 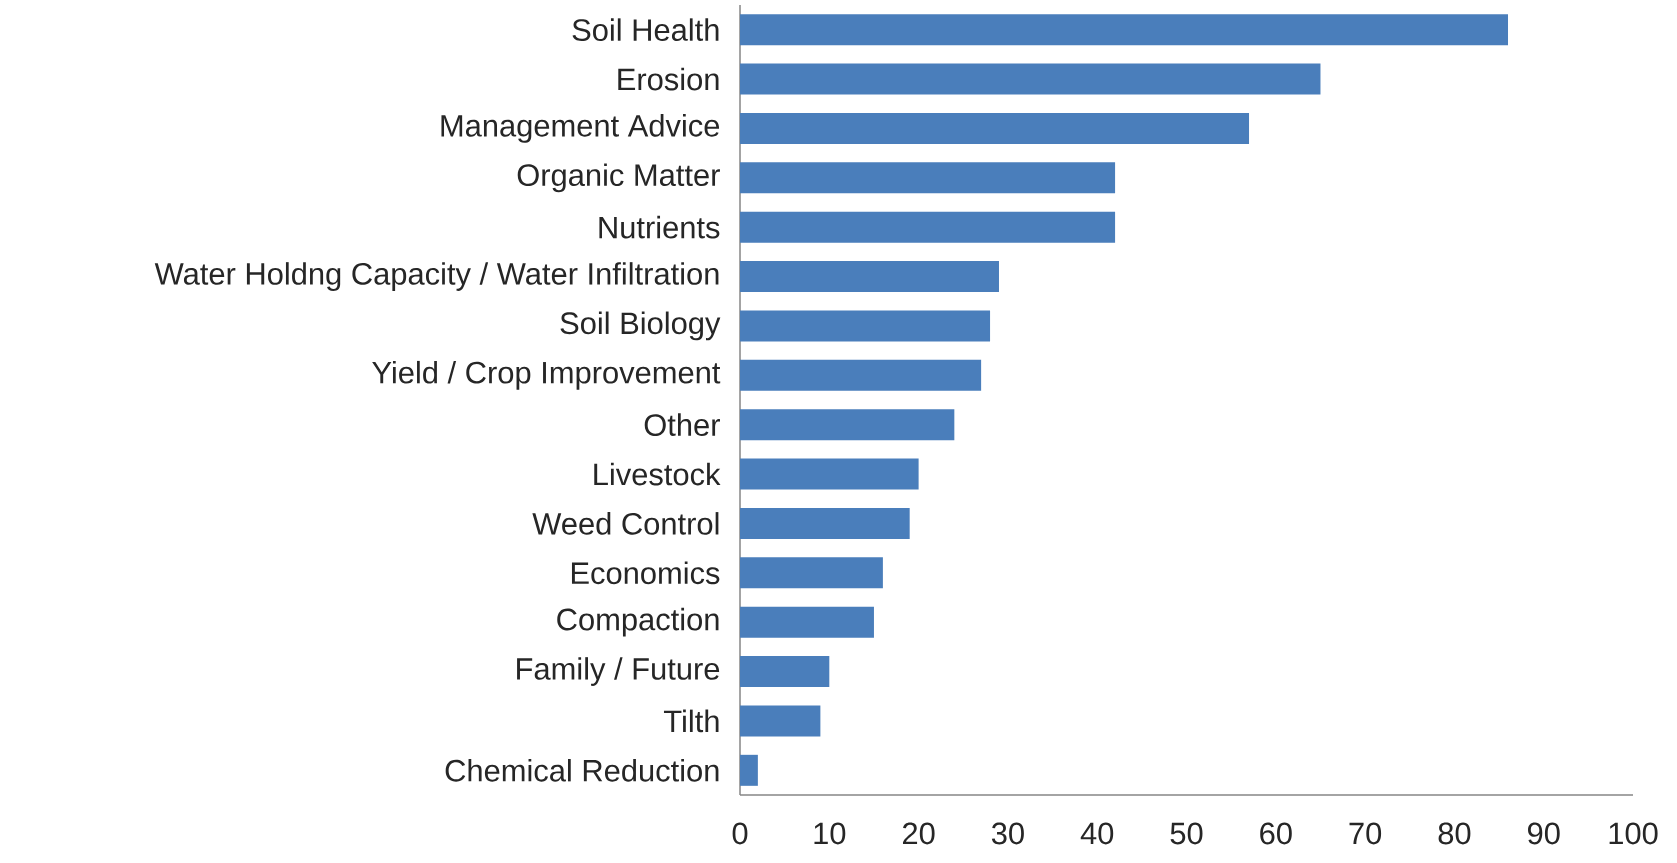 What do you see at coordinates (1544, 833) in the screenshot?
I see `x-tick-label: 90` at bounding box center [1544, 833].